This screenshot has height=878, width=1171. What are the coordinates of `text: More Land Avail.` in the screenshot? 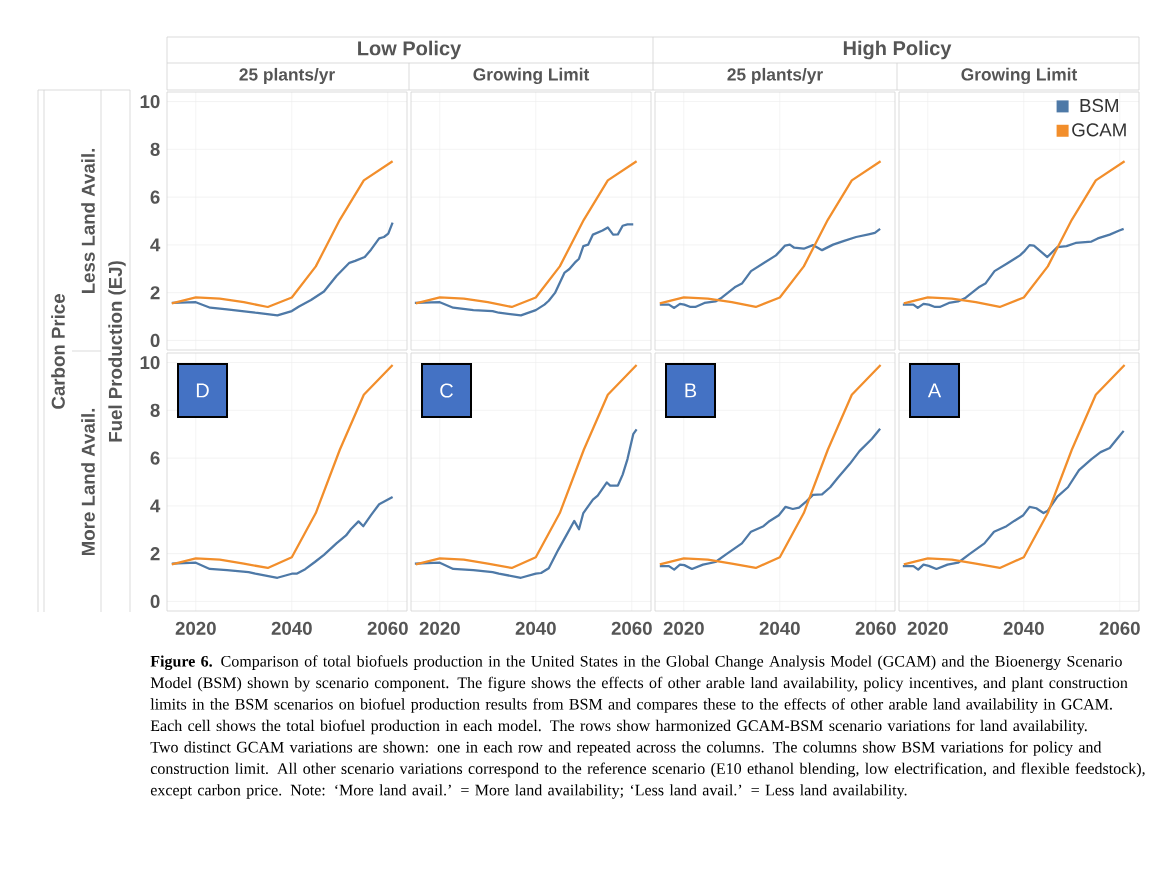 It's located at (88, 482).